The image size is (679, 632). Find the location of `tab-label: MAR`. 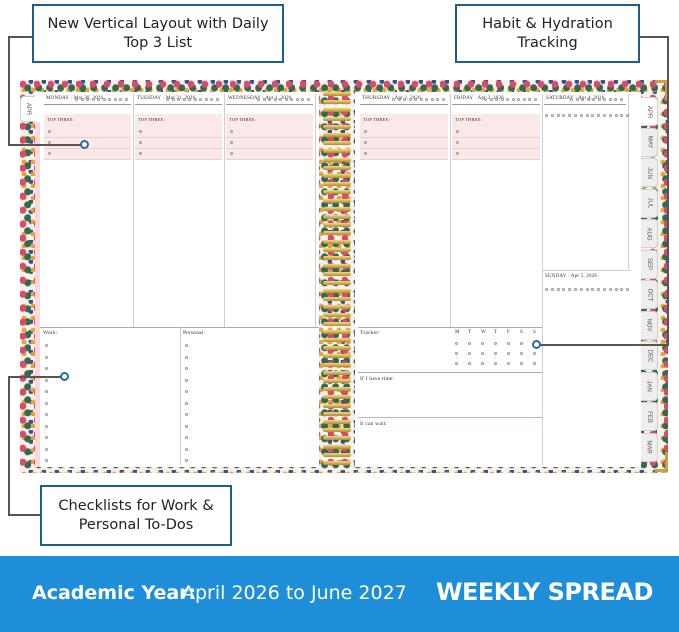

tab-label: MAR is located at coordinates (649, 447).